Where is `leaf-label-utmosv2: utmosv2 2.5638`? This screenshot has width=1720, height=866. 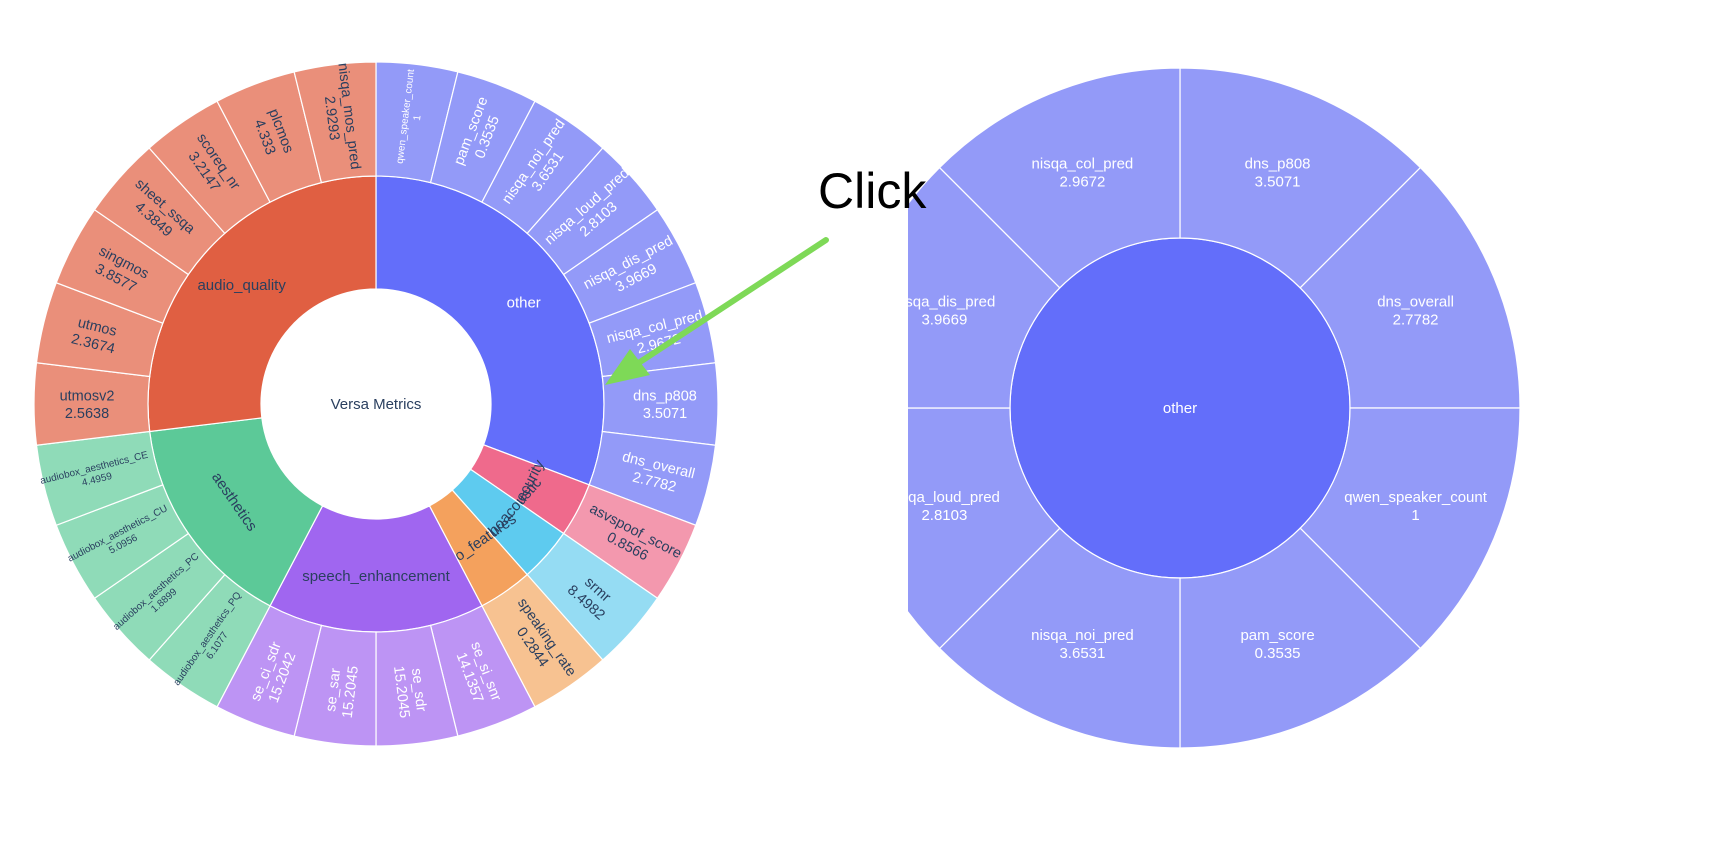
leaf-label-utmosv2: utmosv2 2.5638 is located at coordinates (87, 404).